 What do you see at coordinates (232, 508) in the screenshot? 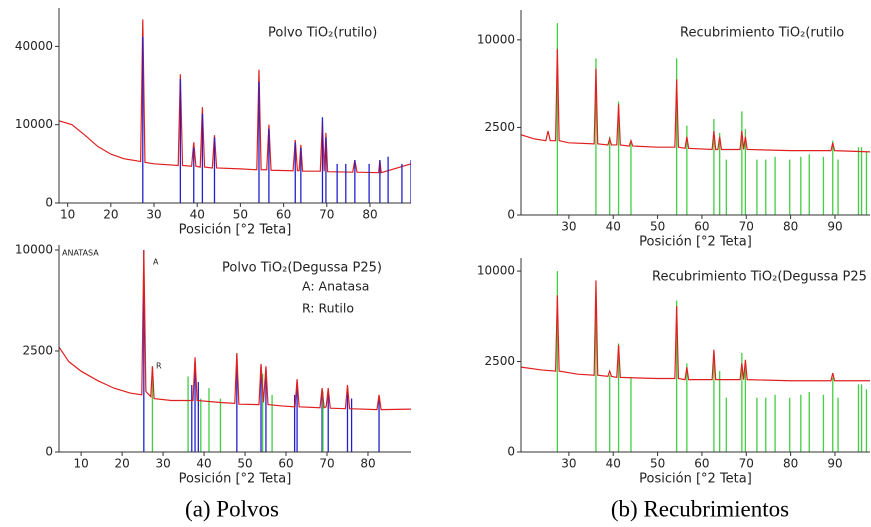
I see `caption: (a) Polvos` at bounding box center [232, 508].